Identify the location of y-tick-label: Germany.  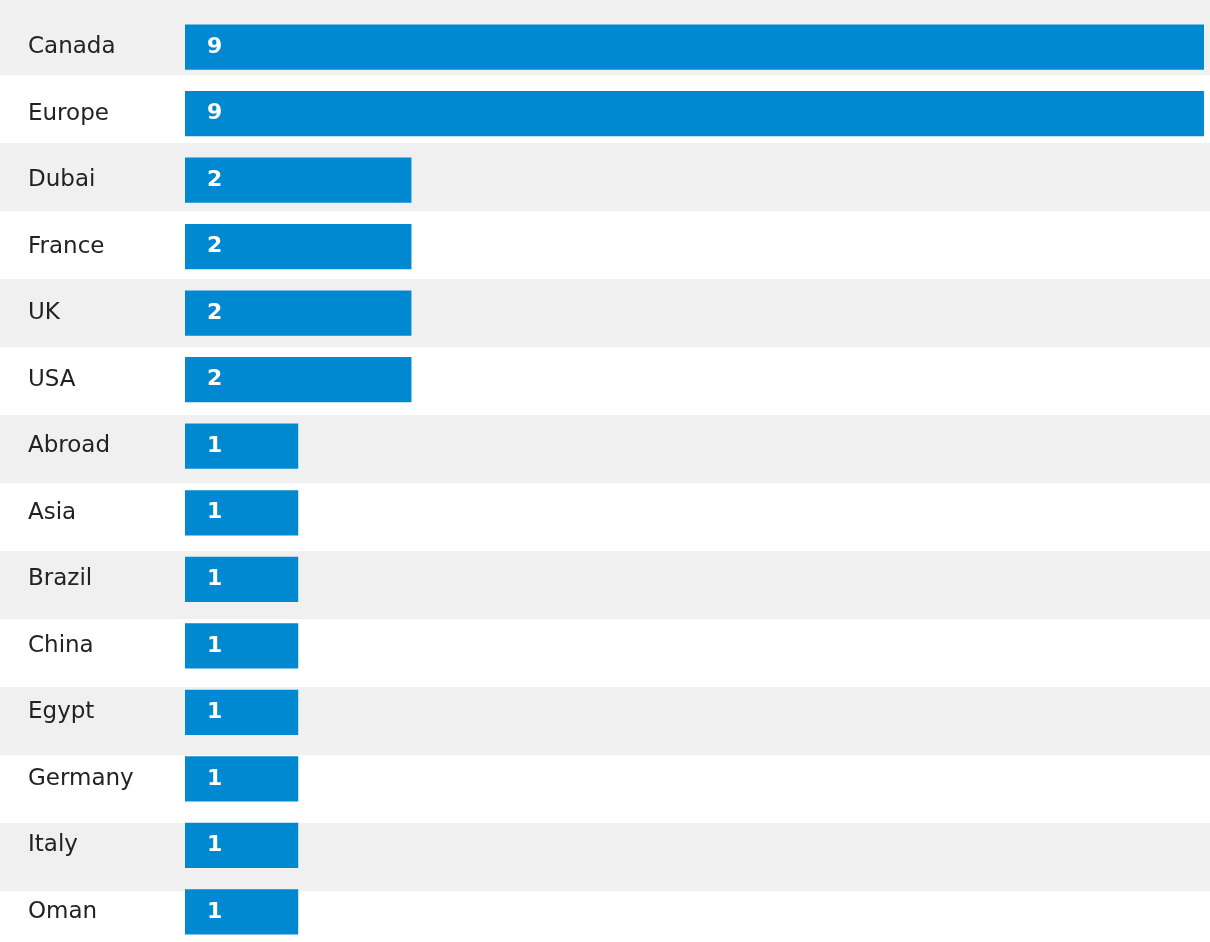
(81, 776).